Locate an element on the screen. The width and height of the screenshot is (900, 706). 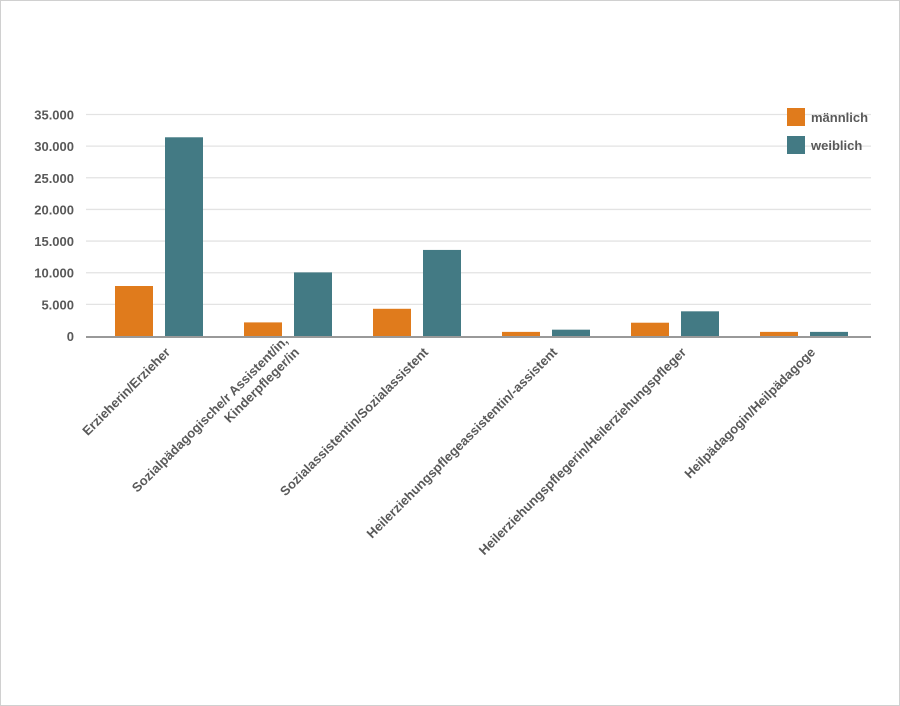
y-tick-label: 30.000 is located at coordinates (54, 146).